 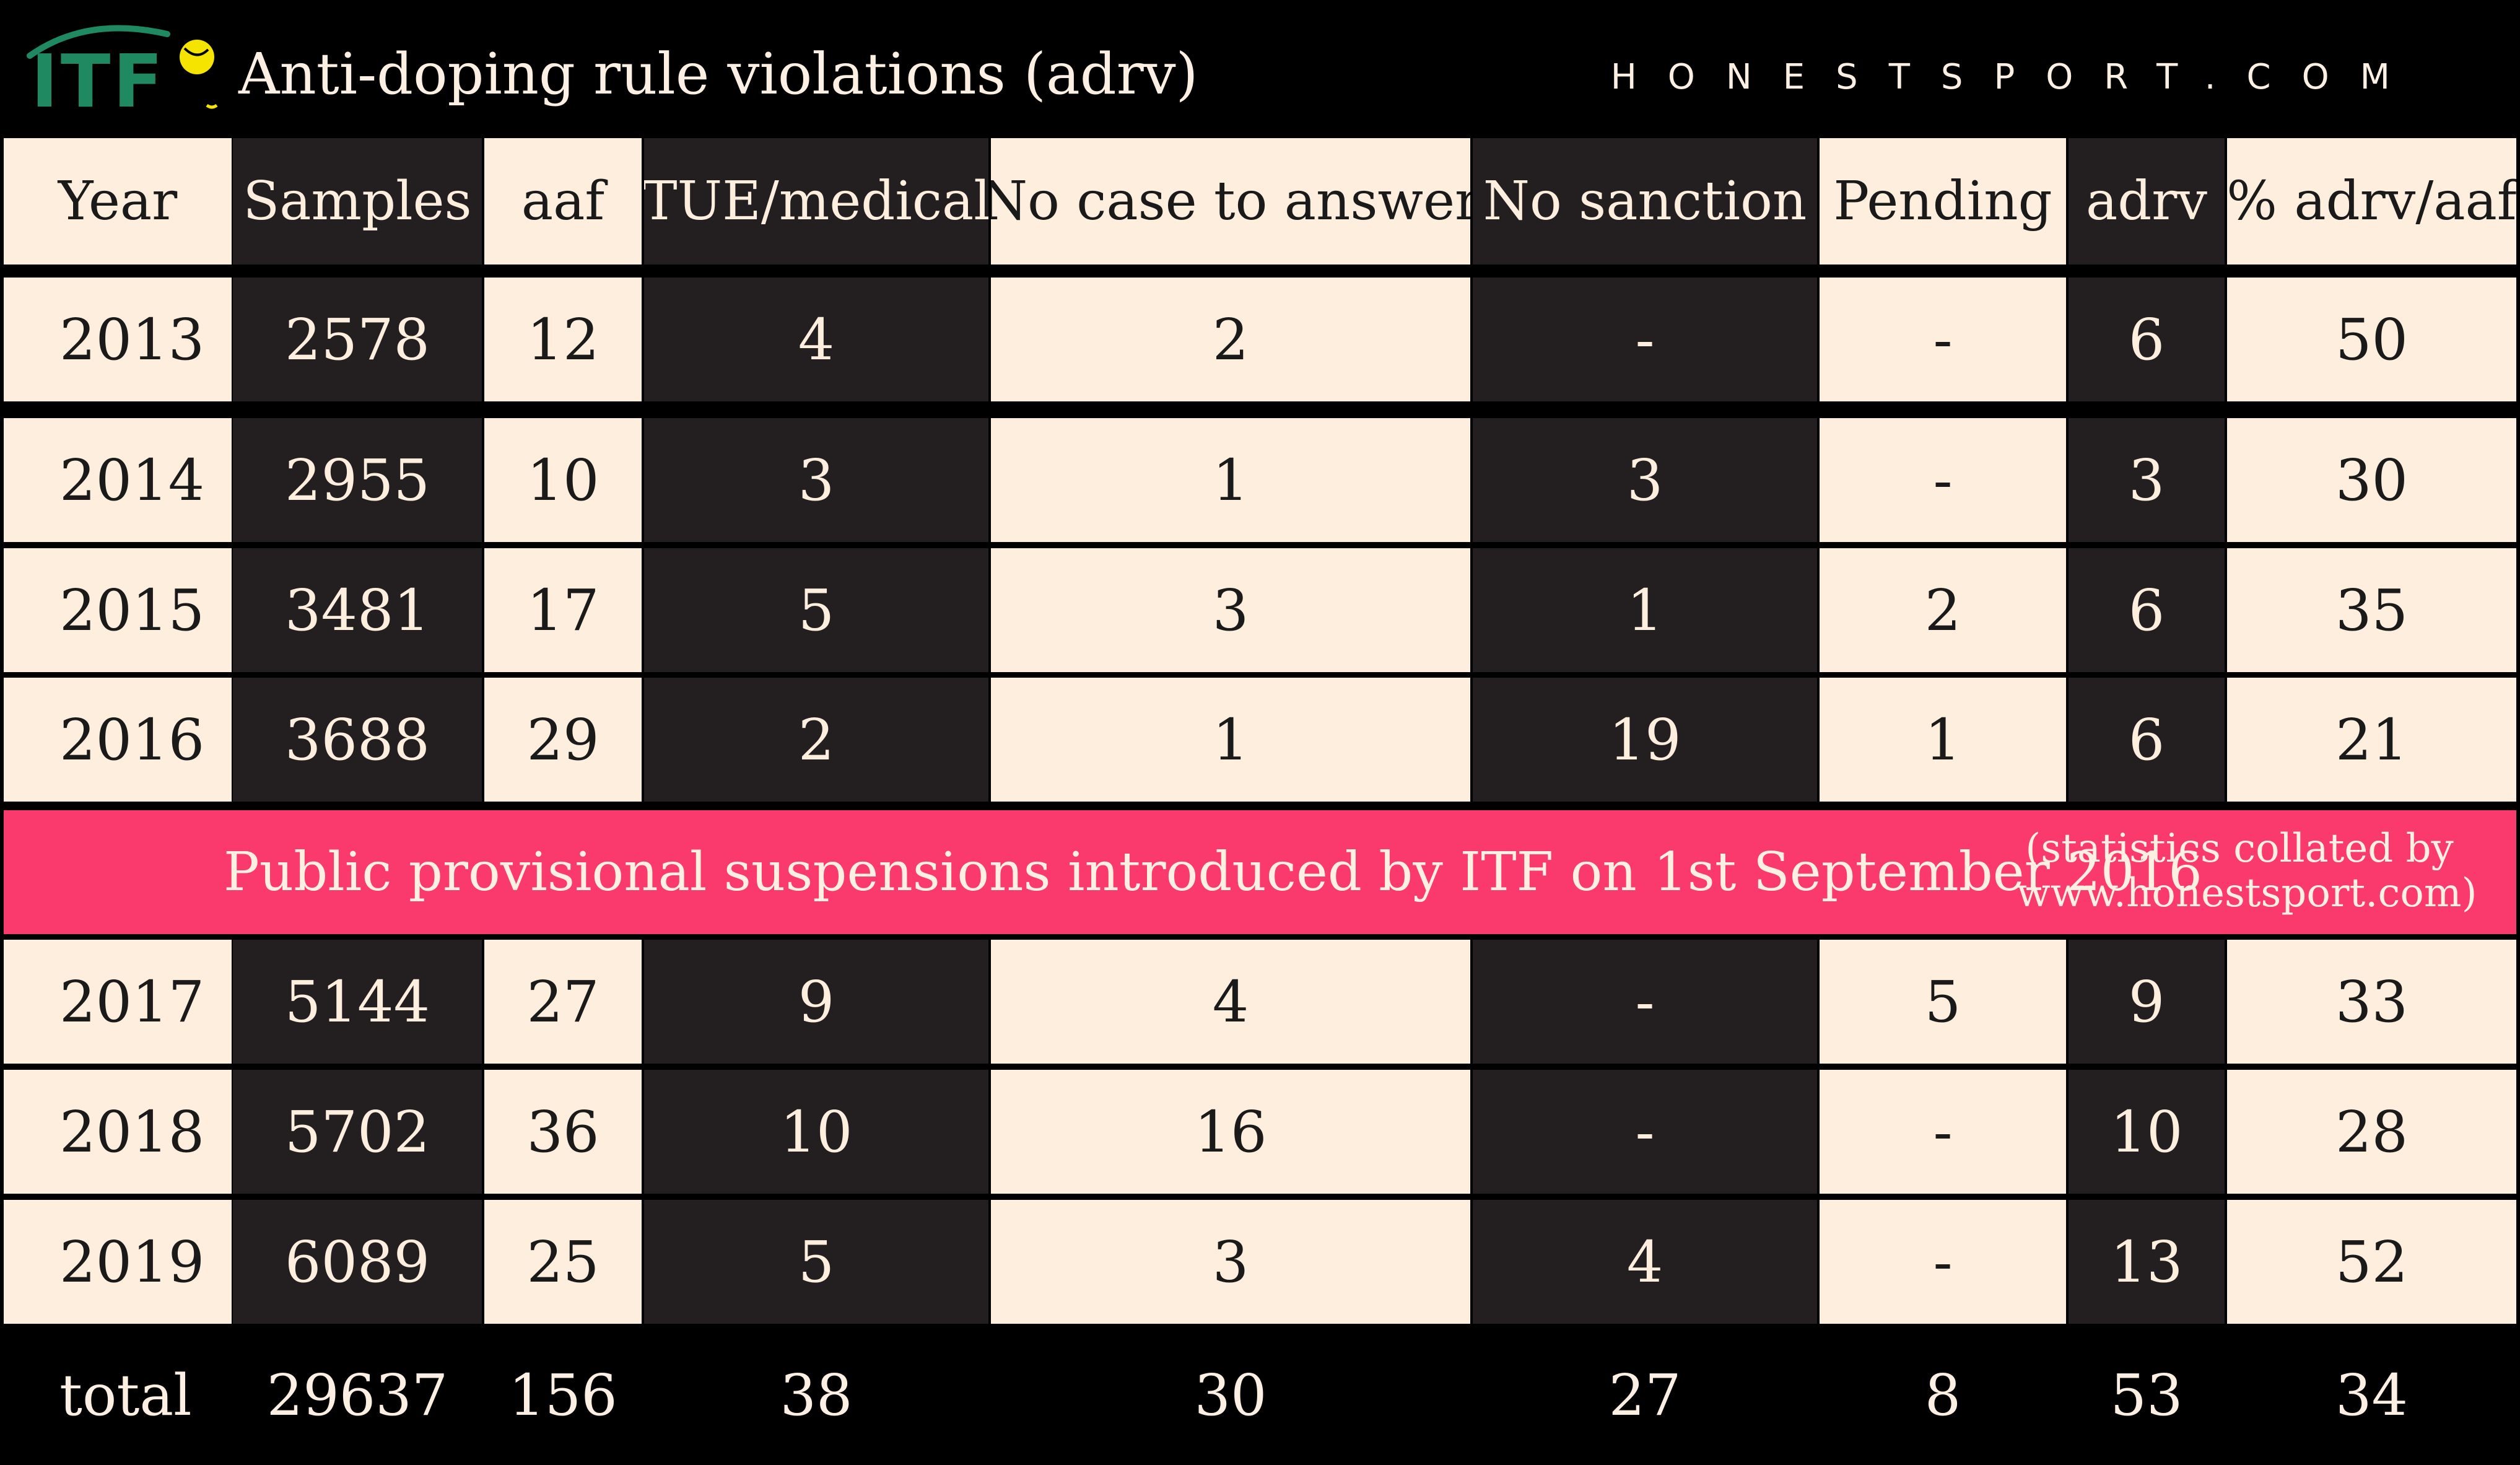 I want to click on total-cell: 29637, so click(x=357, y=1395).